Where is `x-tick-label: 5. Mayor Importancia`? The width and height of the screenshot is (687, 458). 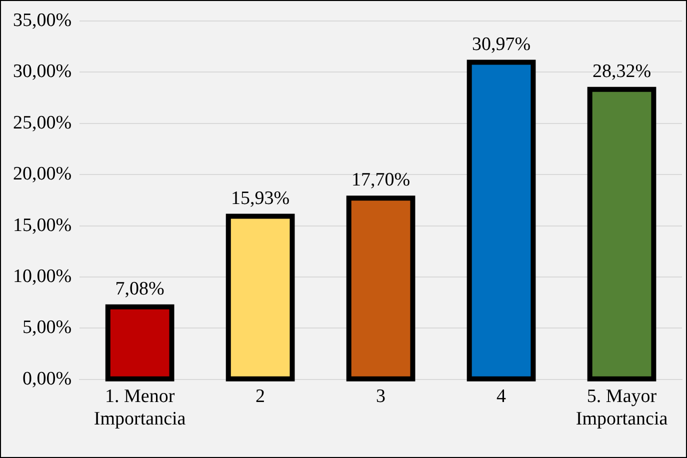 x-tick-label: 5. Mayor Importancia is located at coordinates (622, 408).